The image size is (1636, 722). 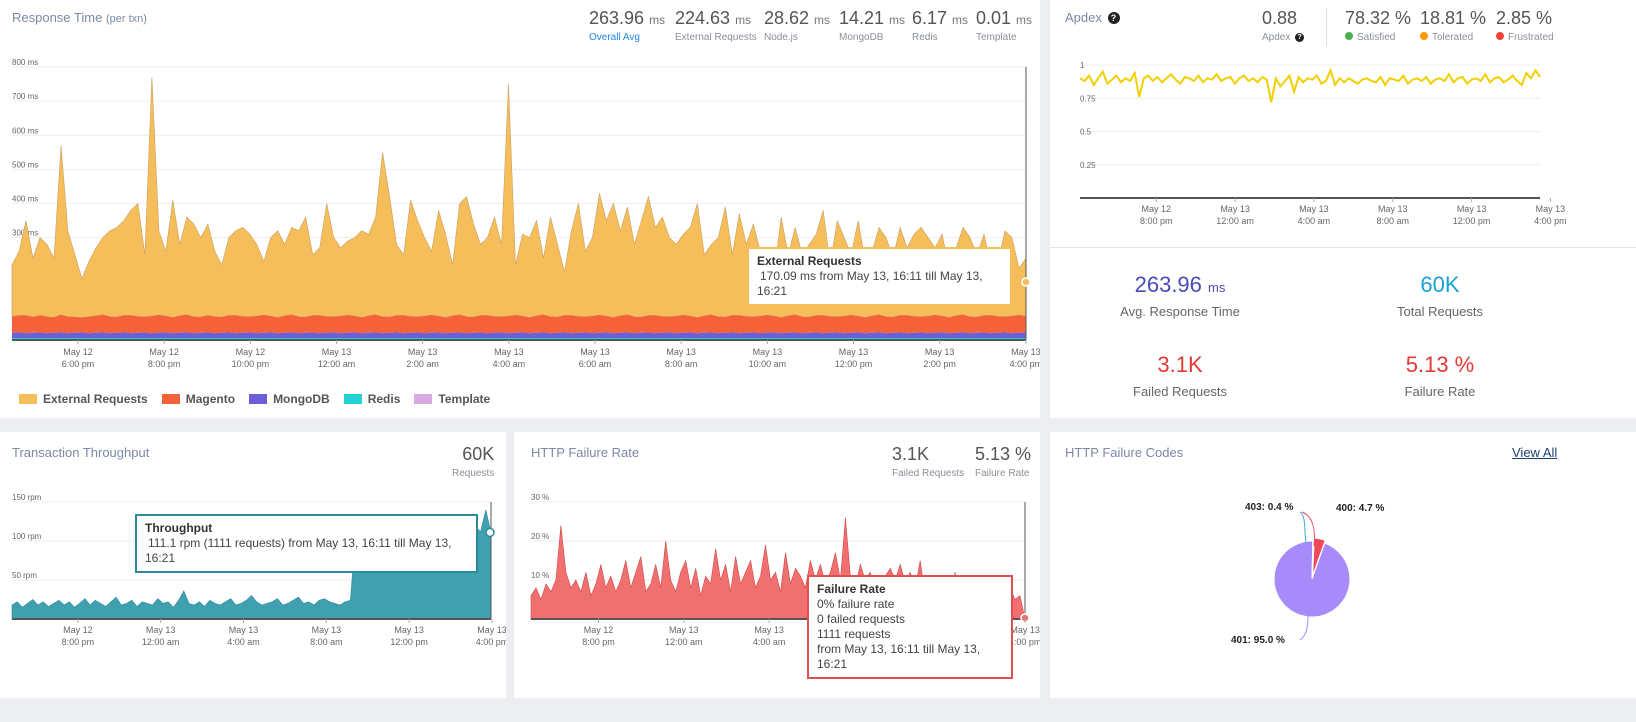 What do you see at coordinates (371, 399) in the screenshot?
I see `legend-item: Redis` at bounding box center [371, 399].